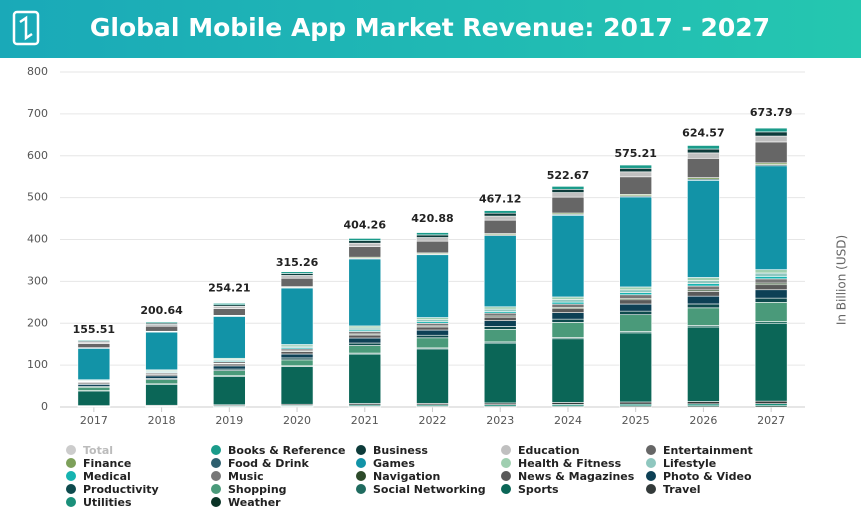 Image resolution: width=861 pixels, height=520 pixels. I want to click on x-tick-label: 2025, so click(636, 420).